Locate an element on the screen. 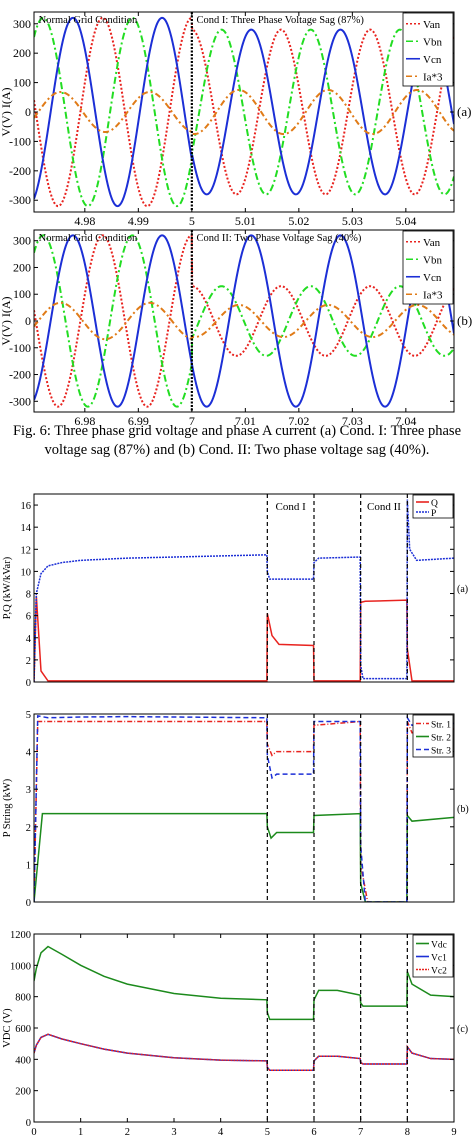 This screenshot has width=474, height=1136. x-tick-label: 0 is located at coordinates (33, 1131).